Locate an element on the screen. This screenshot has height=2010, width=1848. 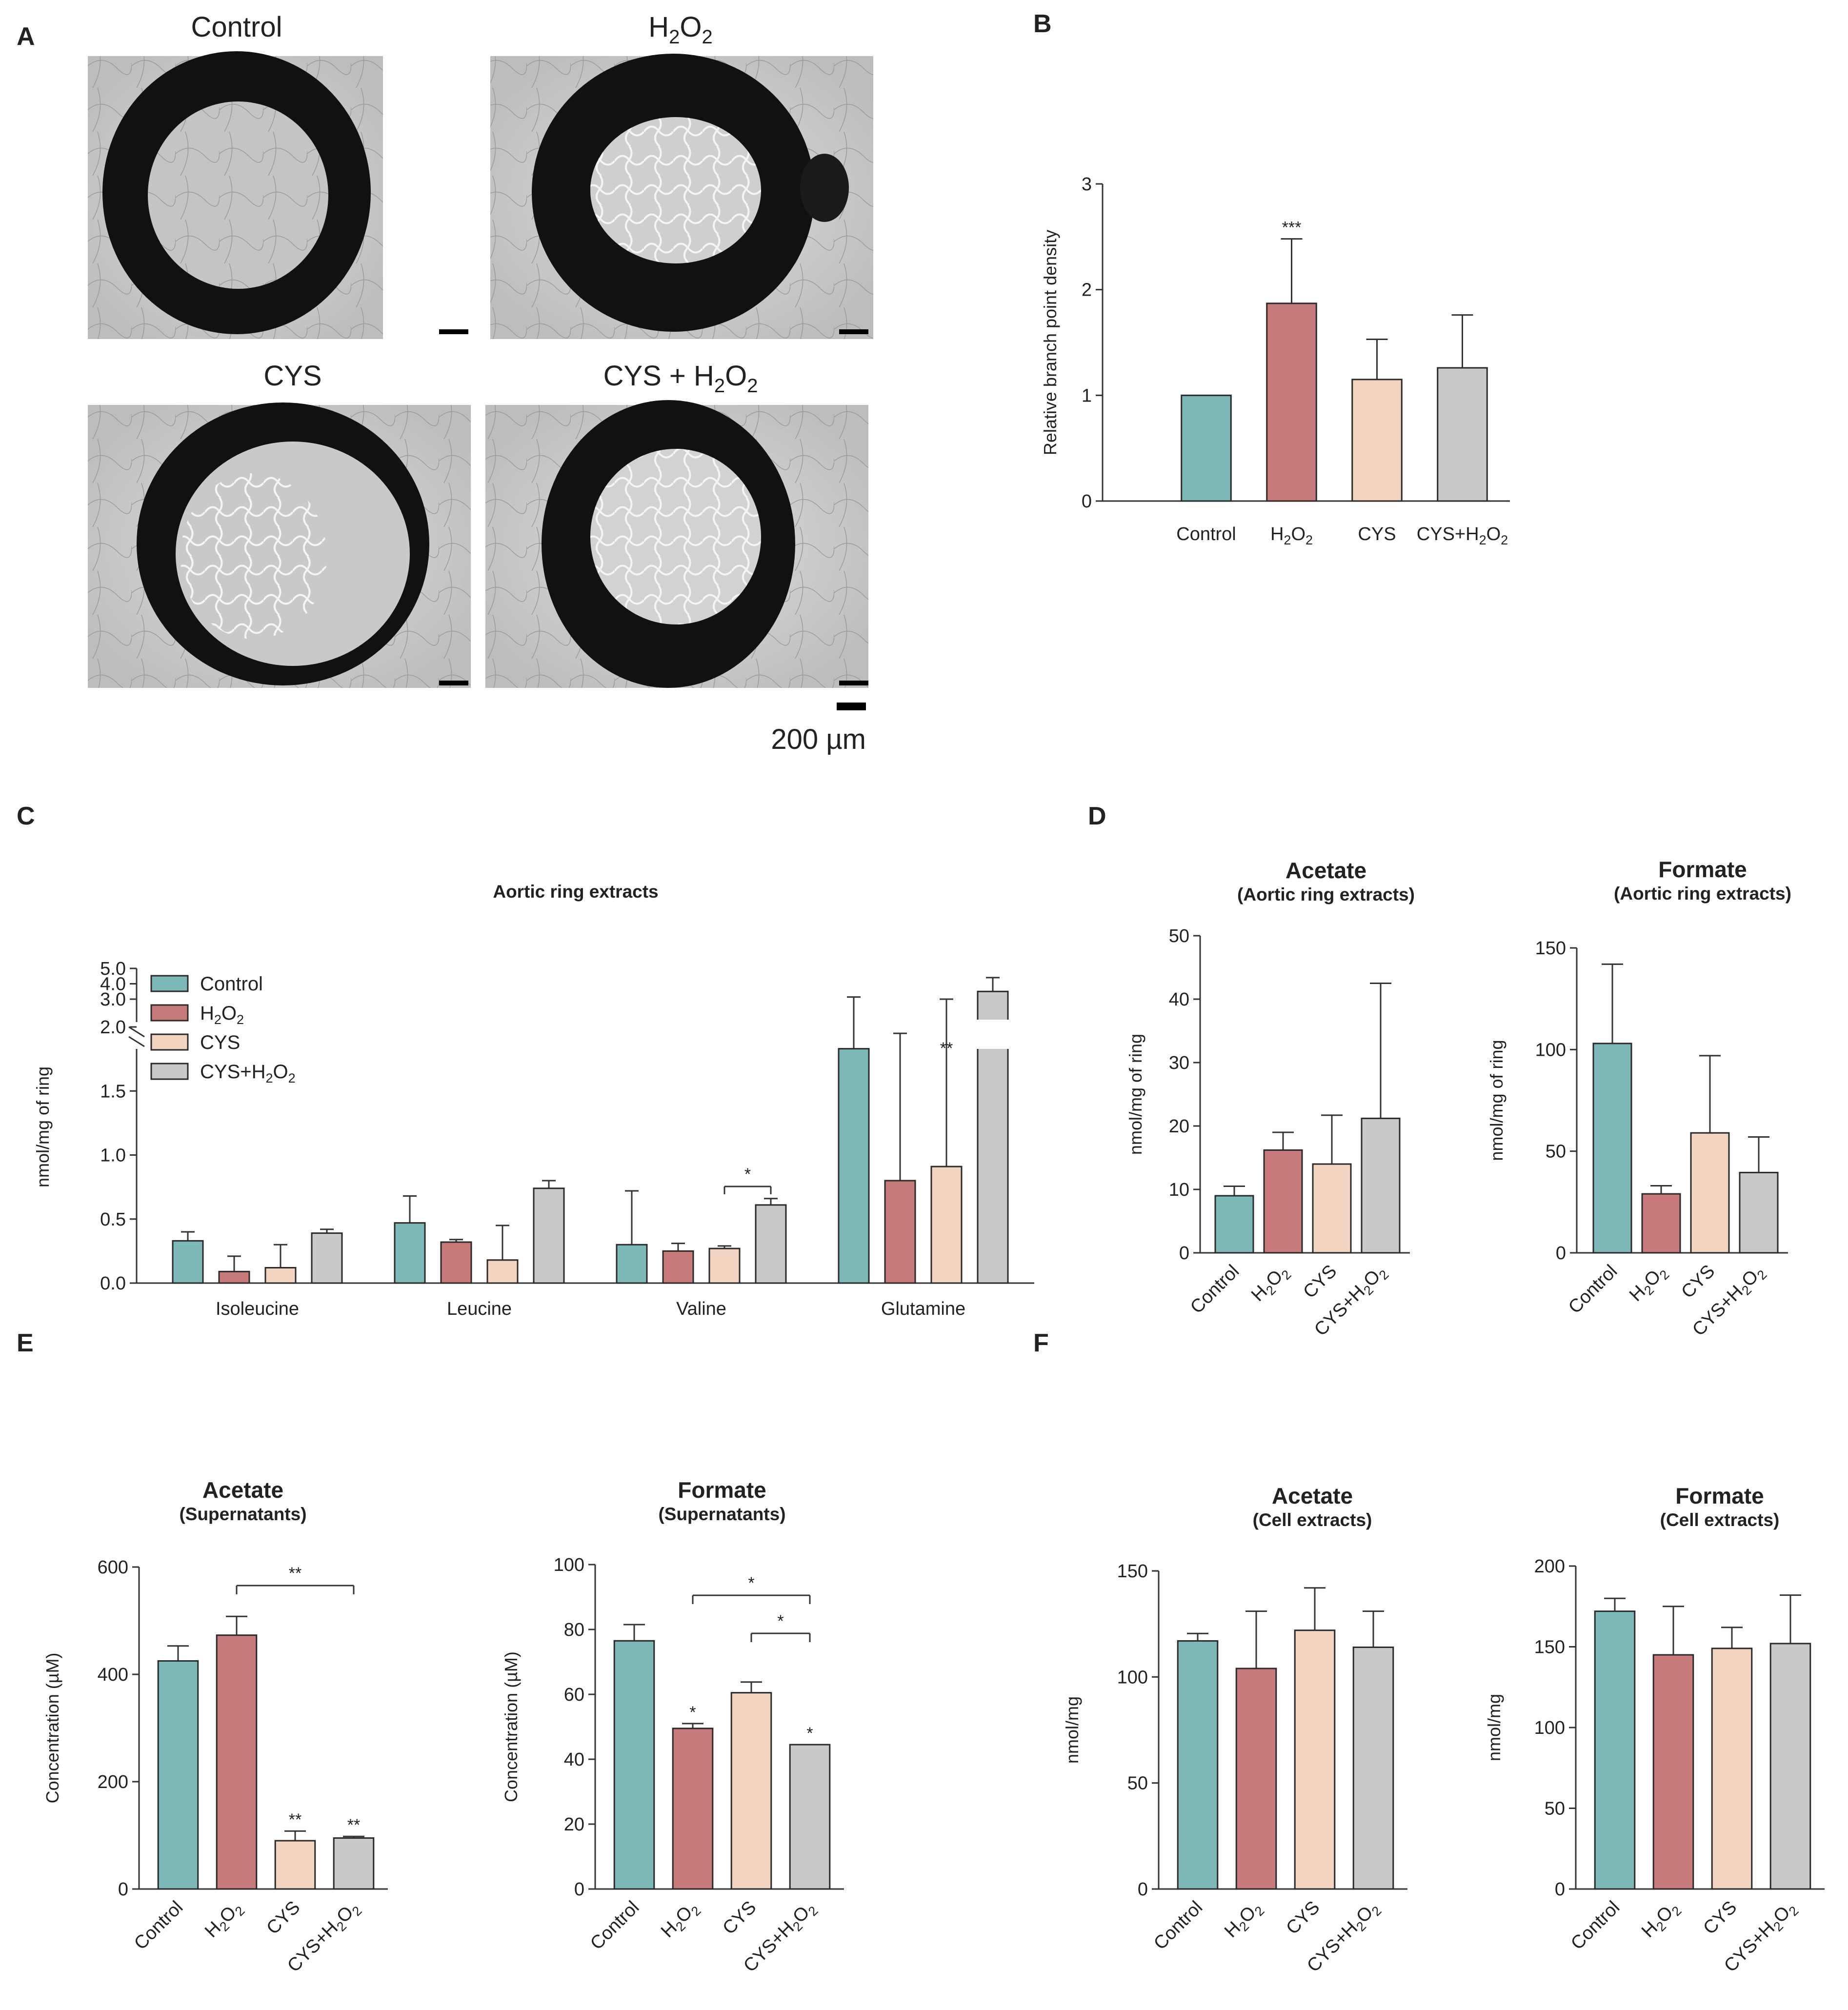
legend-label: H2O2 is located at coordinates (222, 1015).